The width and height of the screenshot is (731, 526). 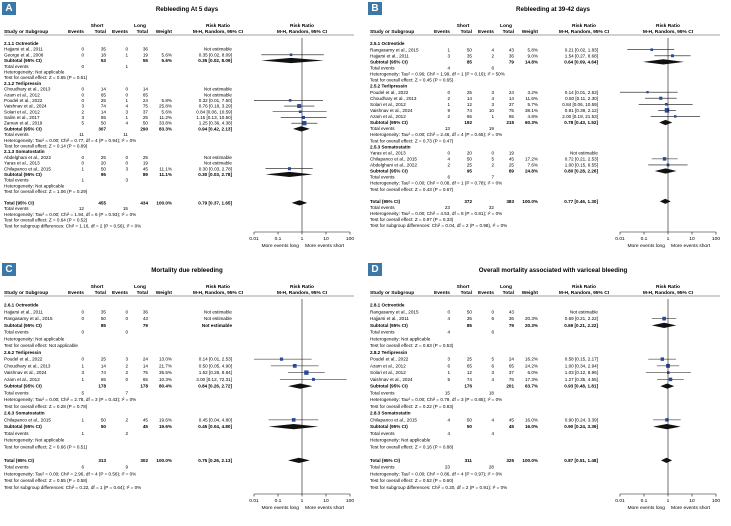 I want to click on total-ctl: 434, so click(x=144, y=203).